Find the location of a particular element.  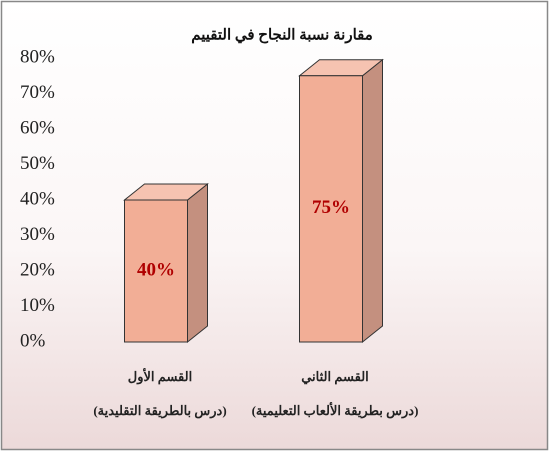

y-tick-label: 60% is located at coordinates (37, 127).